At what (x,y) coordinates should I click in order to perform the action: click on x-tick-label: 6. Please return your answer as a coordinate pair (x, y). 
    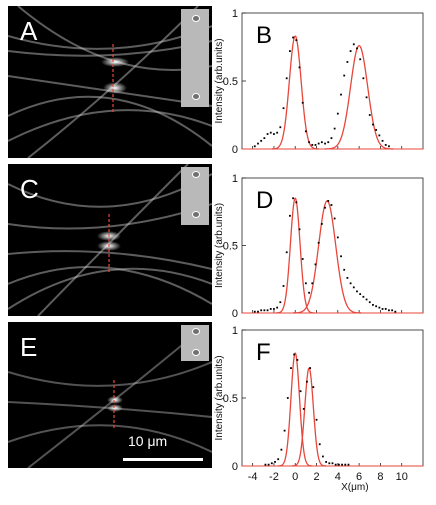
    Looking at the image, I should click on (359, 477).